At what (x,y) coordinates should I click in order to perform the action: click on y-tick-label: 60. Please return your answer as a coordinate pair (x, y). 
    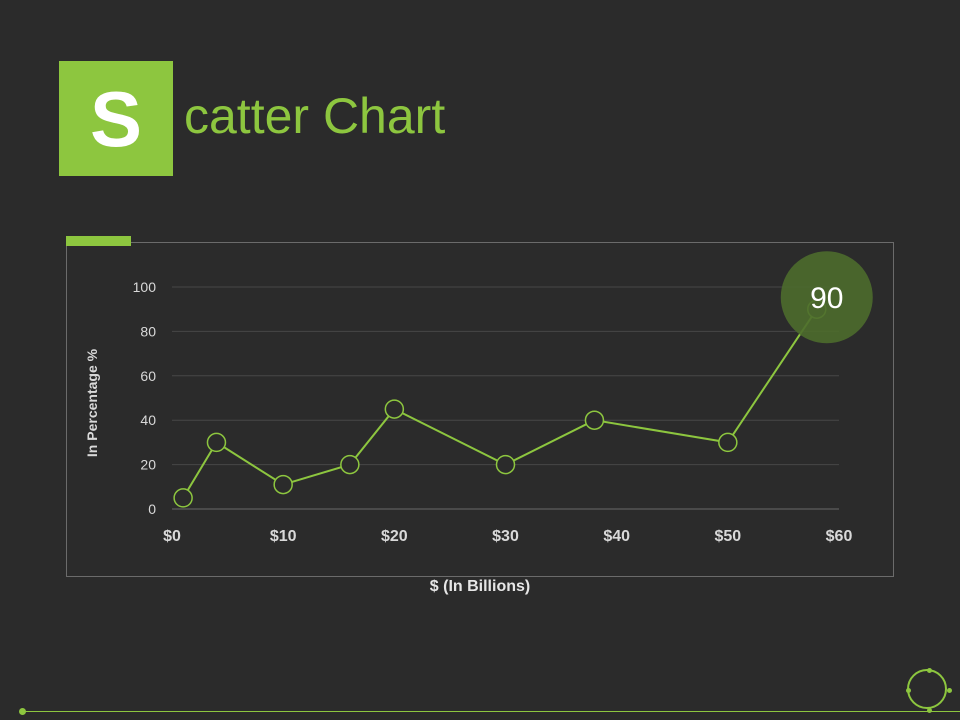
    Looking at the image, I should click on (148, 376).